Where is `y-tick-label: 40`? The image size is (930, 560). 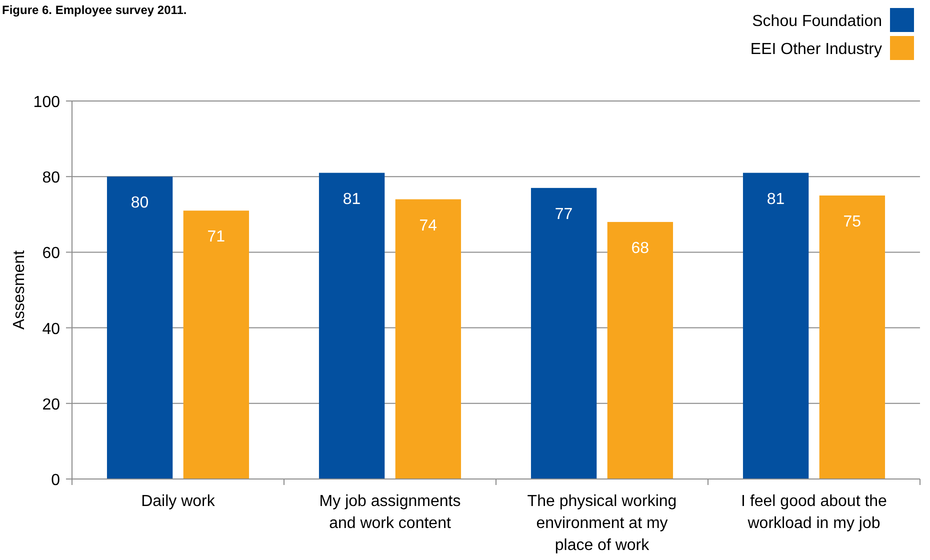 y-tick-label: 40 is located at coordinates (51, 329).